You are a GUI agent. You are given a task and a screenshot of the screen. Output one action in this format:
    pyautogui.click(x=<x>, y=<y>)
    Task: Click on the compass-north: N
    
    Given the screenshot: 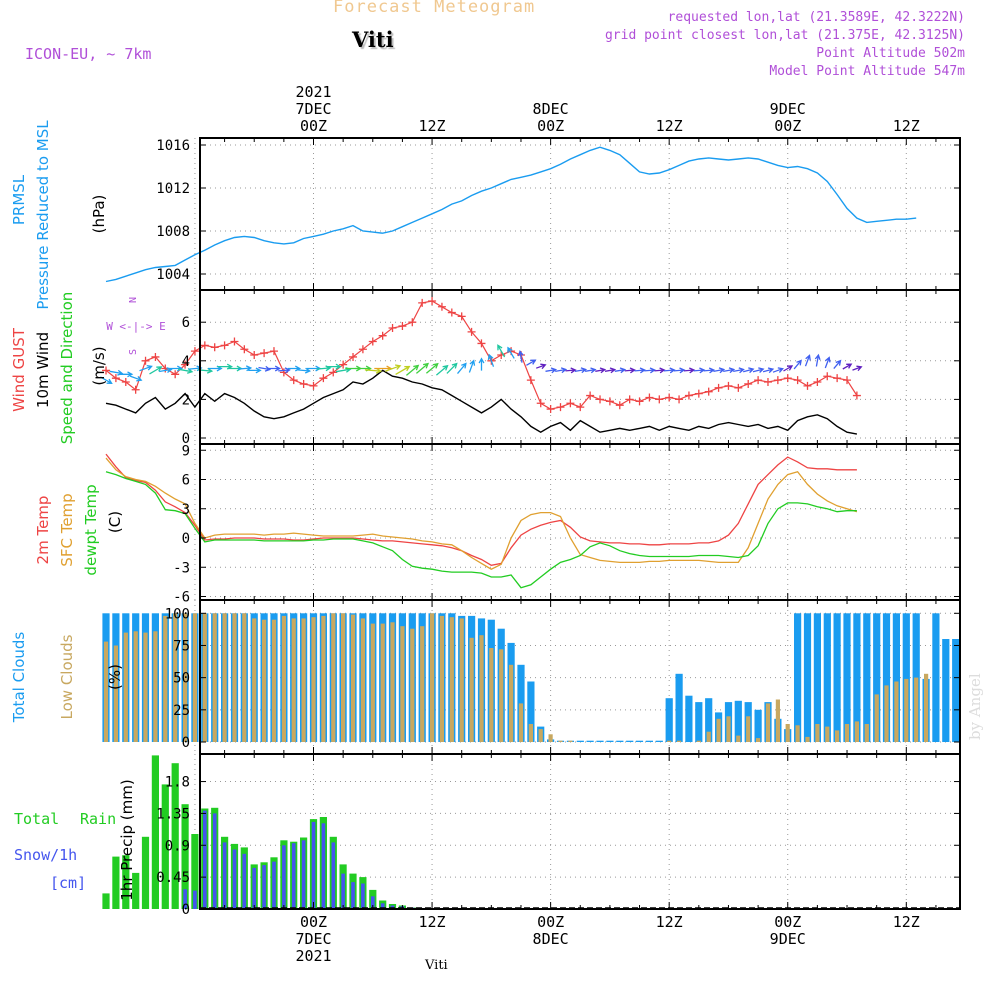 What is the action you would take?
    pyautogui.click(x=133, y=300)
    